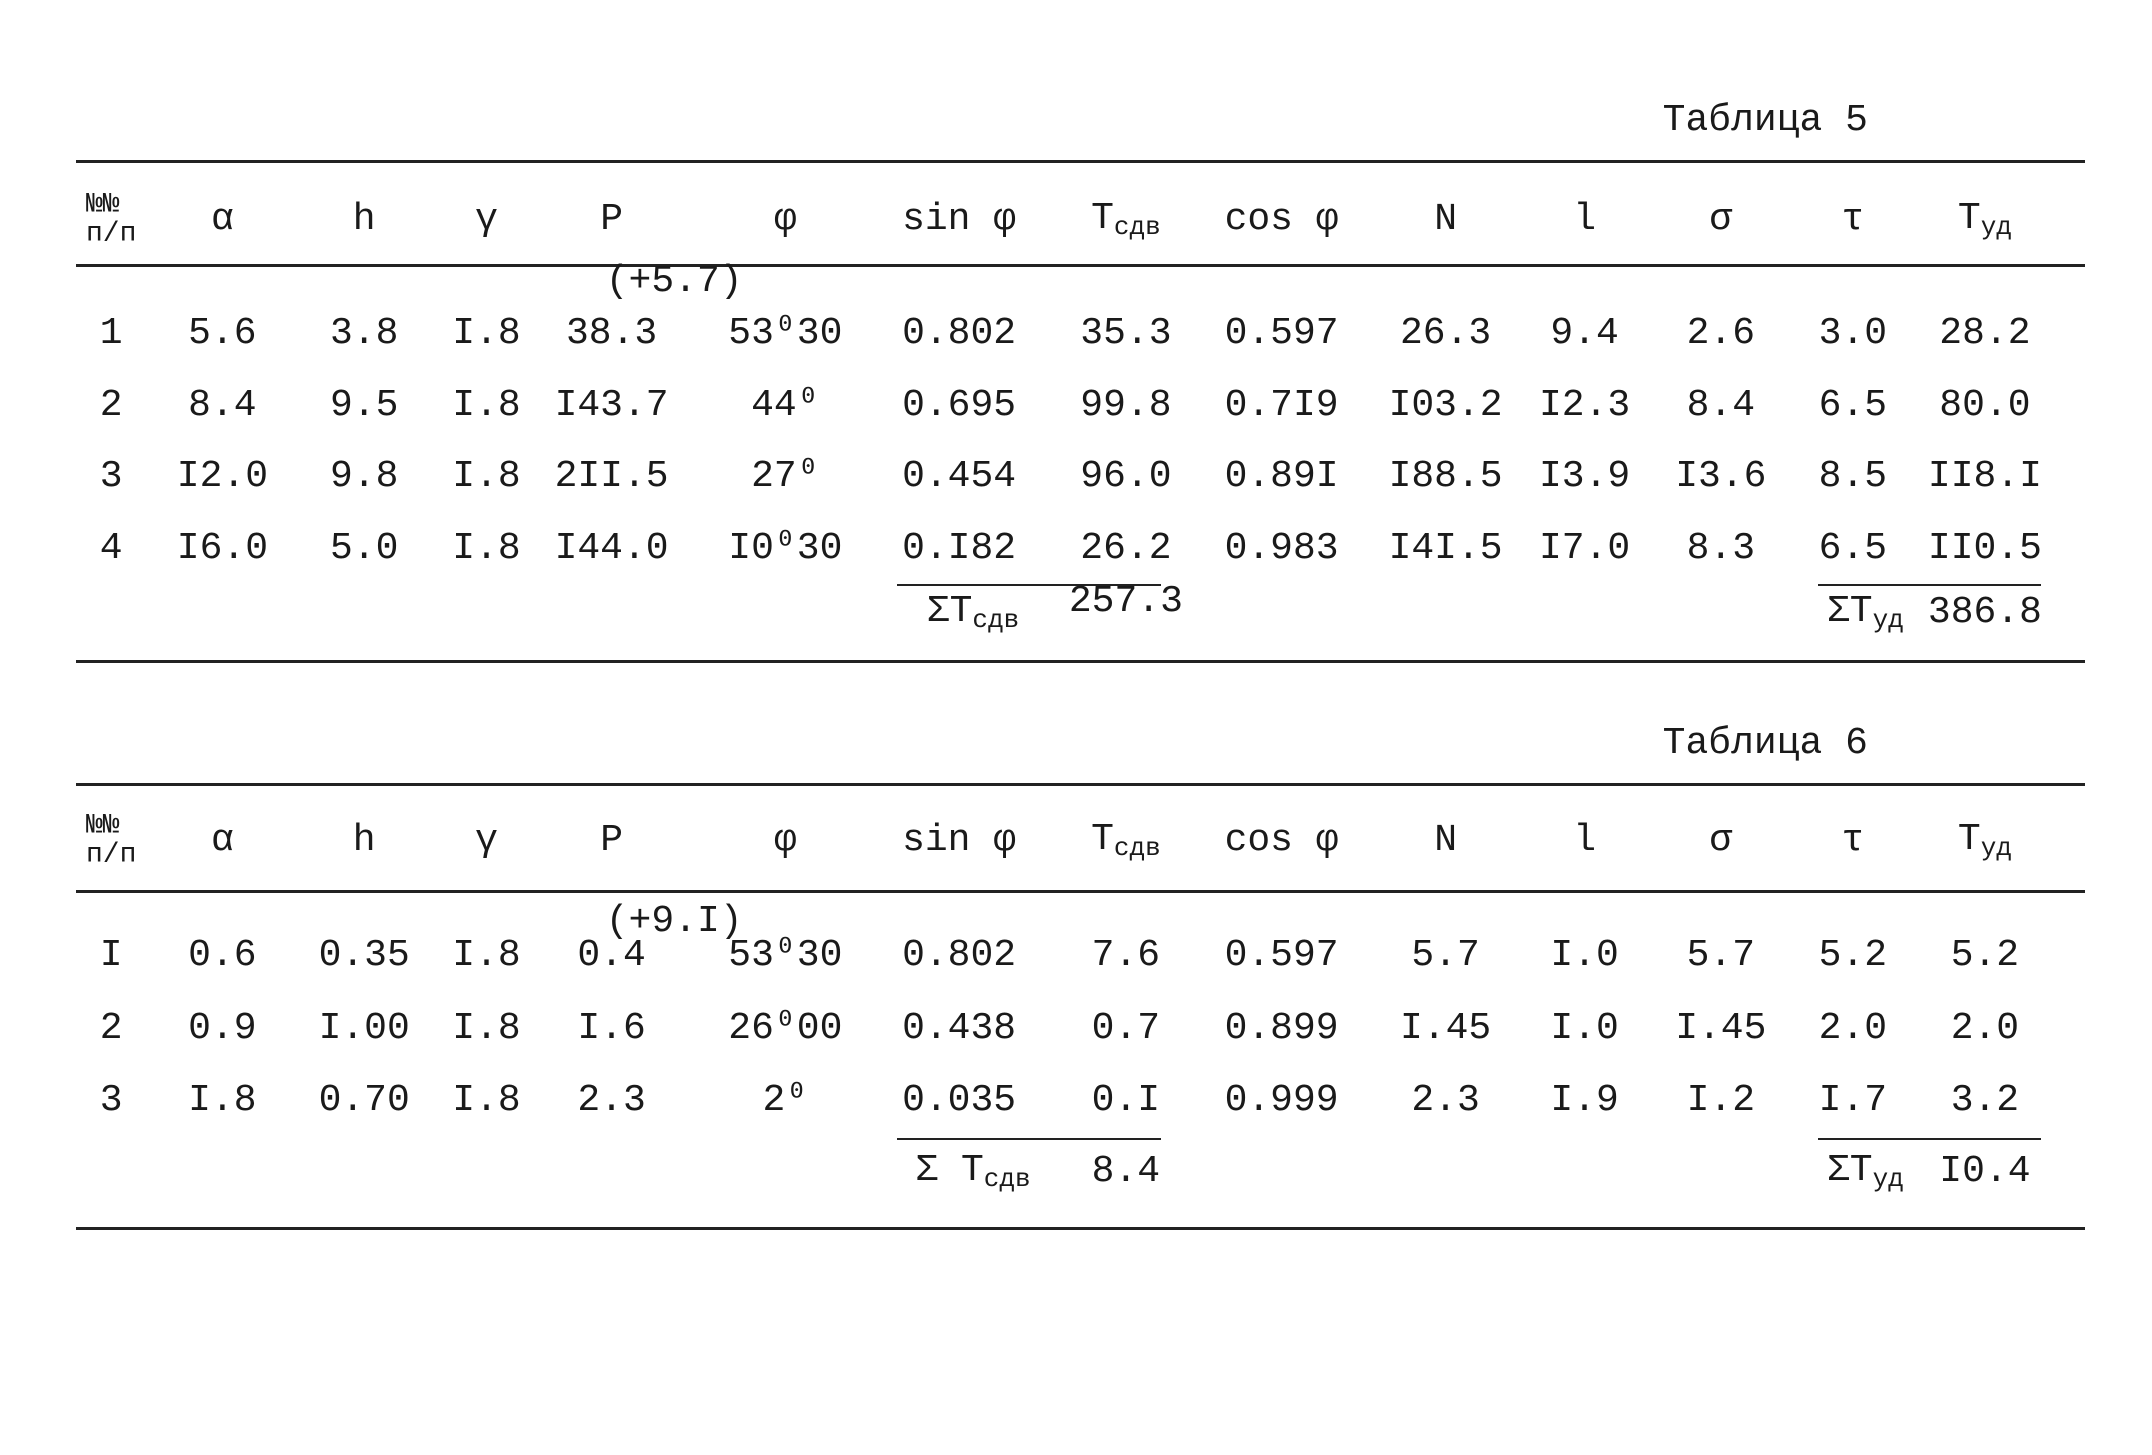 Image resolution: width=2152 pixels, height=1455 pixels. Describe the element at coordinates (949, 1170) in the screenshot. I see `symbol: Σ T` at that location.